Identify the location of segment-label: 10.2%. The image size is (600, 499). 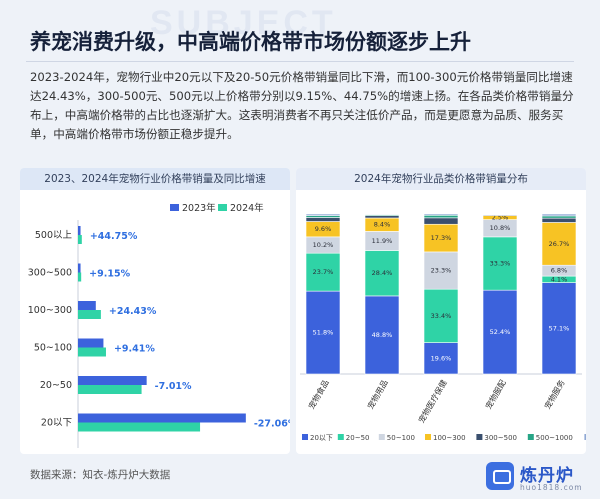
(323, 245).